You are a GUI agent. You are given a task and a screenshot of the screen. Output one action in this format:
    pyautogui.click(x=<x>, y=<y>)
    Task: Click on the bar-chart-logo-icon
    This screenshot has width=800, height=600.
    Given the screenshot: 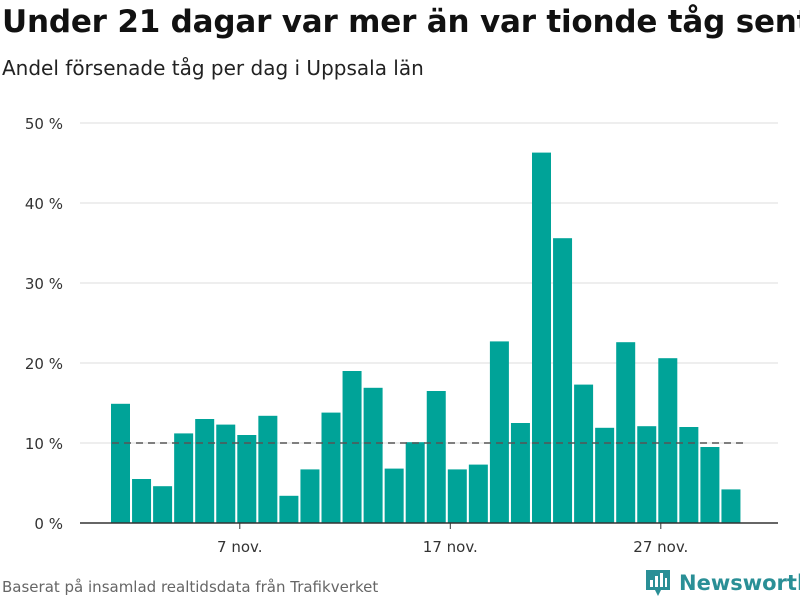 What is the action you would take?
    pyautogui.click(x=658, y=583)
    